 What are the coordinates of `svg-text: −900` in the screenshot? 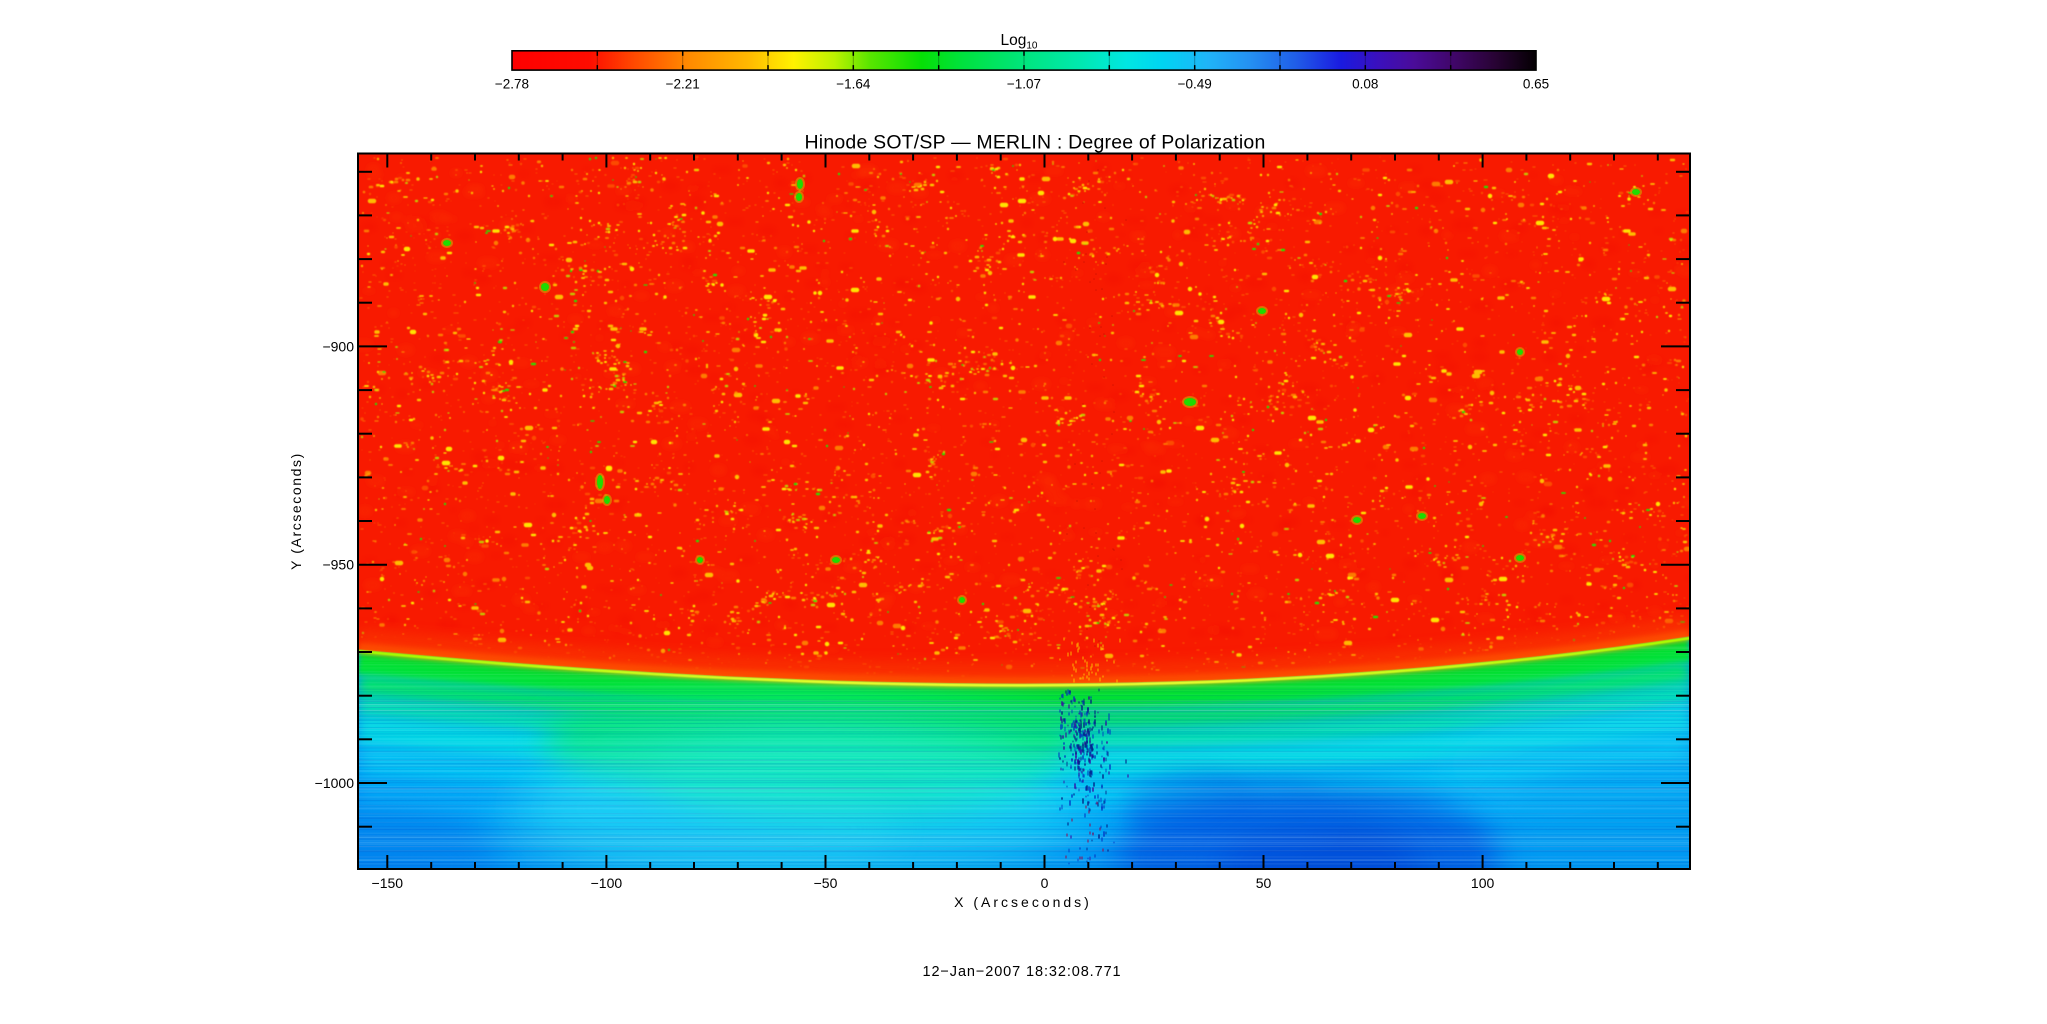 It's located at (338, 346).